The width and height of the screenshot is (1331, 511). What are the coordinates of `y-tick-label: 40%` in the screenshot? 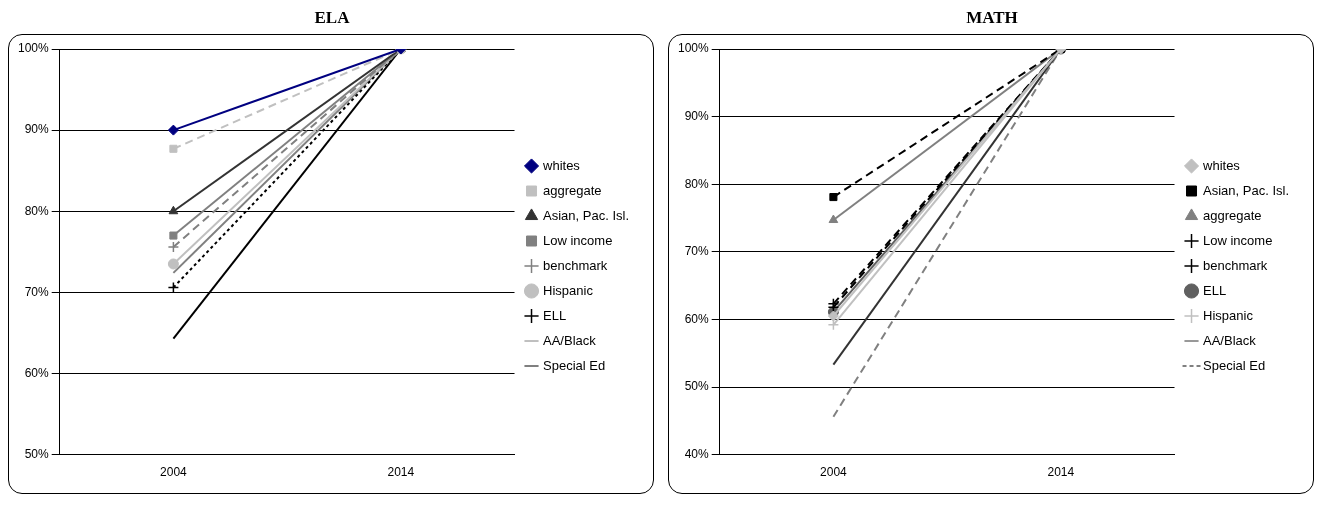 It's located at (697, 453).